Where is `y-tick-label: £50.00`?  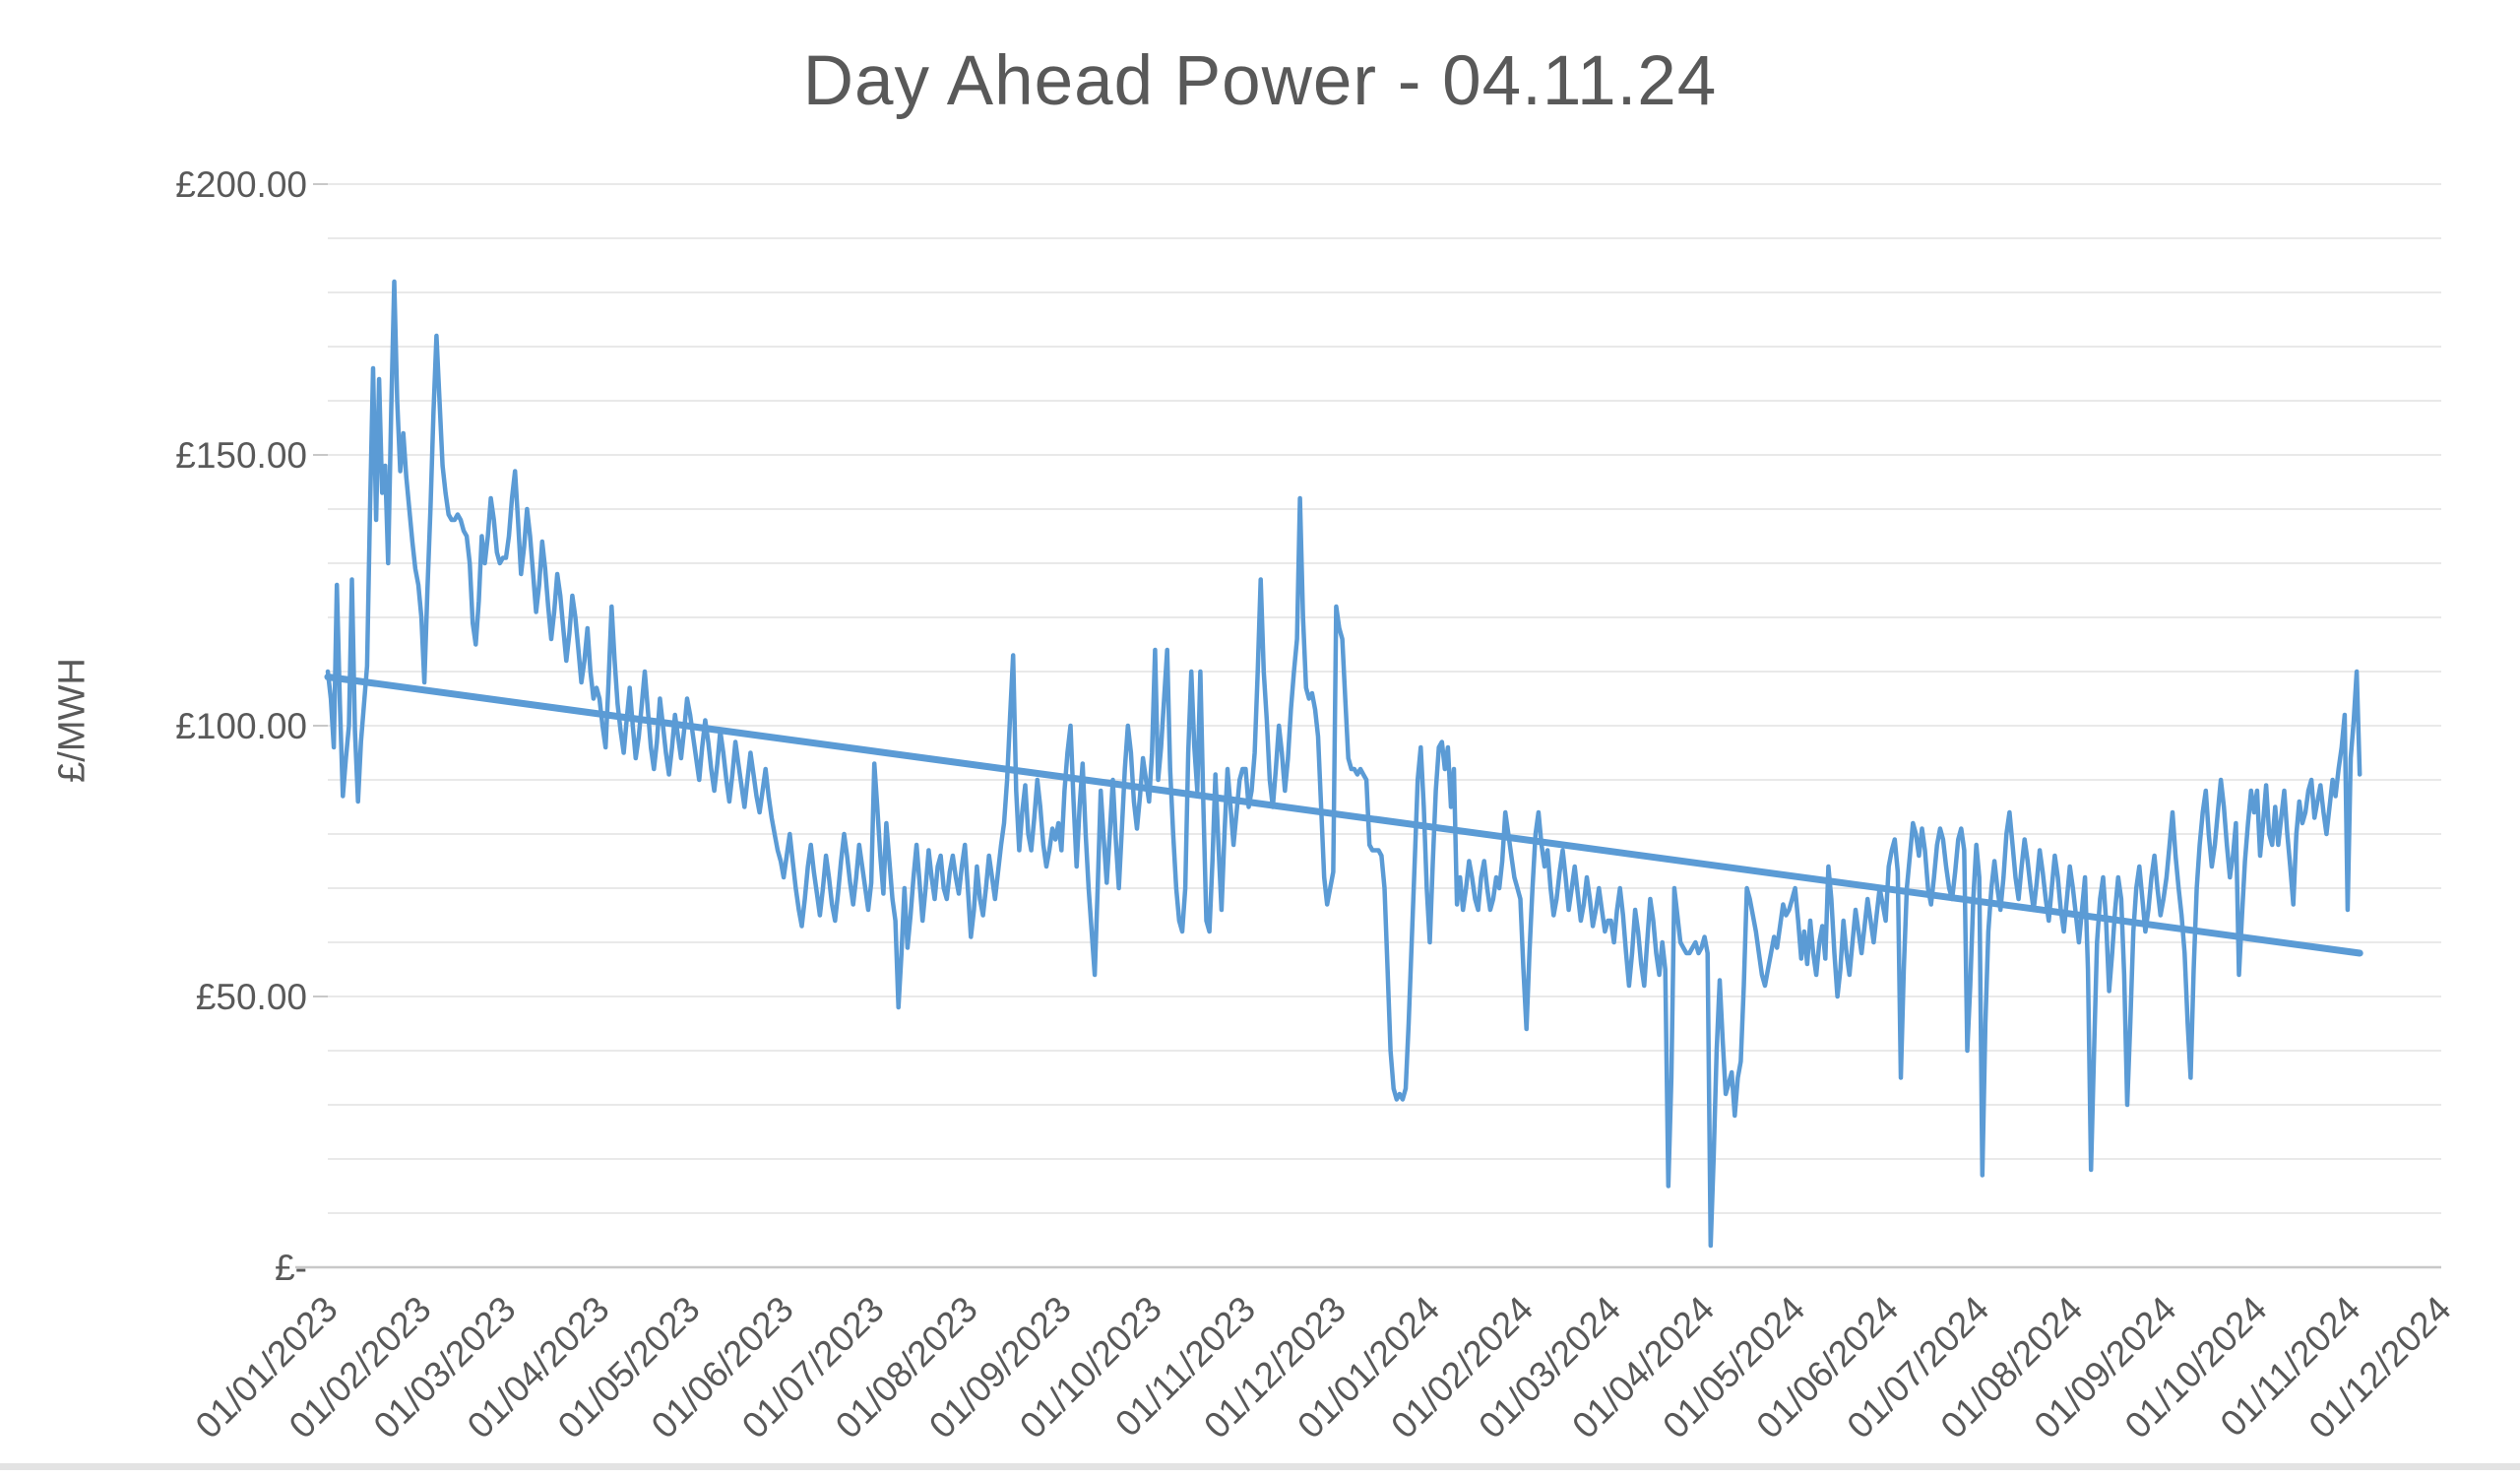 y-tick-label: £50.00 is located at coordinates (251, 997).